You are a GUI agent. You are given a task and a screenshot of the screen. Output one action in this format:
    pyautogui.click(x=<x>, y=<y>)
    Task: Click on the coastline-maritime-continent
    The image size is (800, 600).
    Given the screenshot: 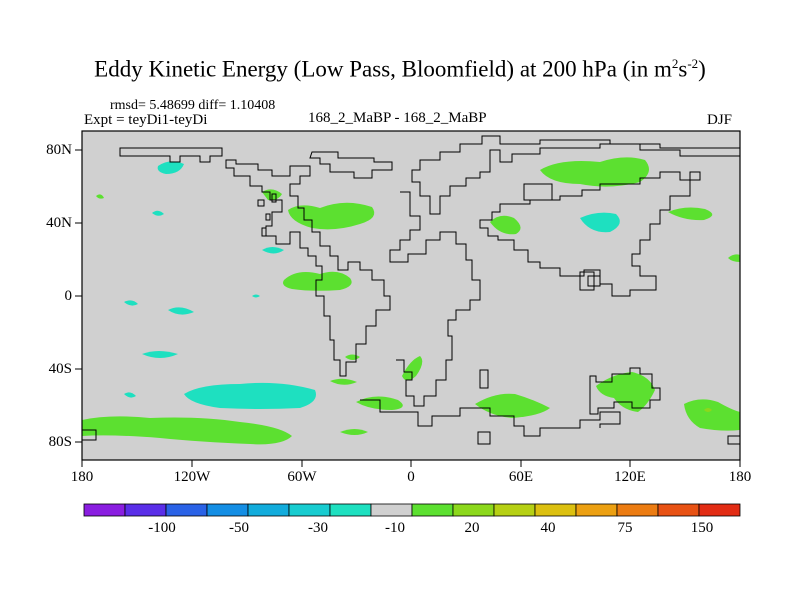 What is the action you would take?
    pyautogui.click(x=590, y=281)
    